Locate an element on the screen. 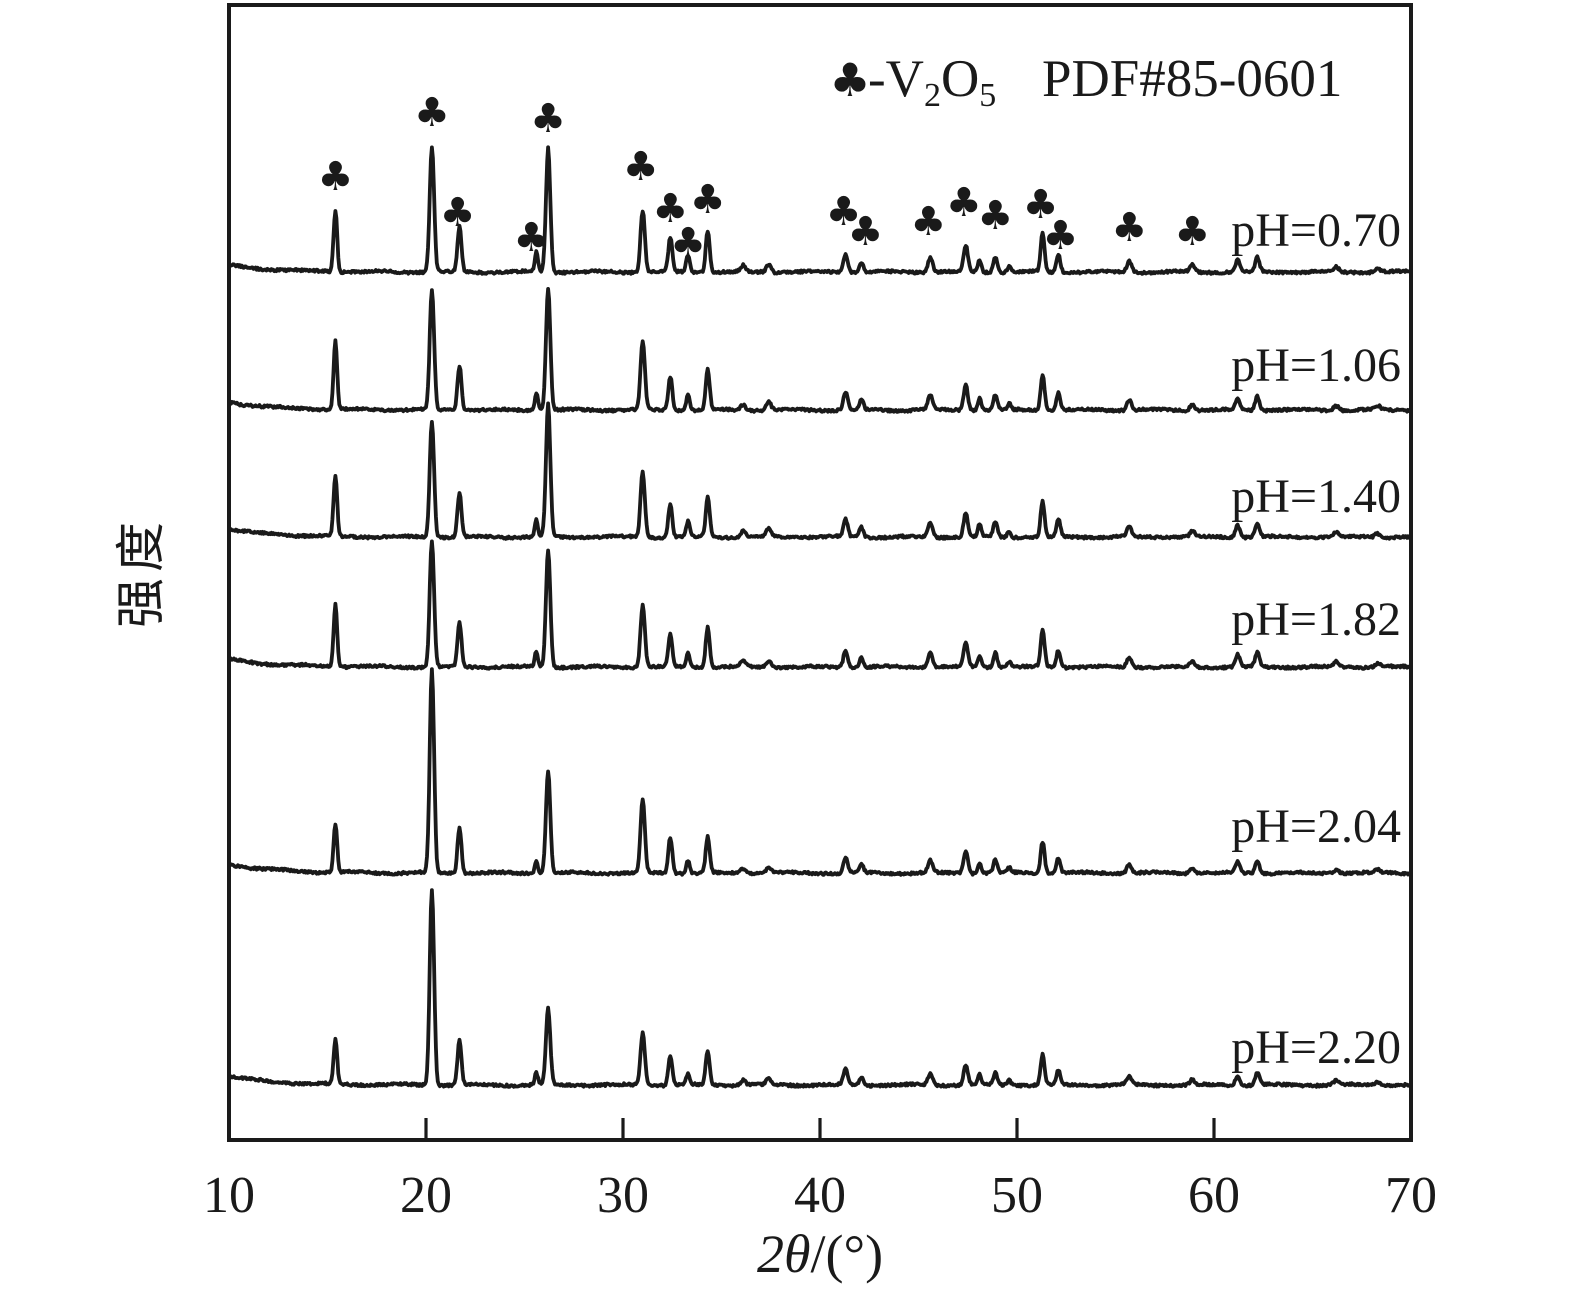 Image resolution: width=1575 pixels, height=1299 pixels. x-axis-title: 2θ/(°) is located at coordinates (820, 1254).